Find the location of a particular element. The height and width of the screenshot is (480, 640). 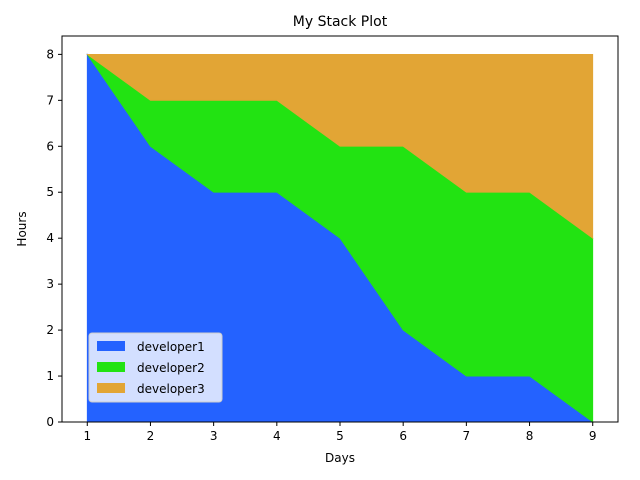

legend-label-developer3: developer3 is located at coordinates (171, 389).